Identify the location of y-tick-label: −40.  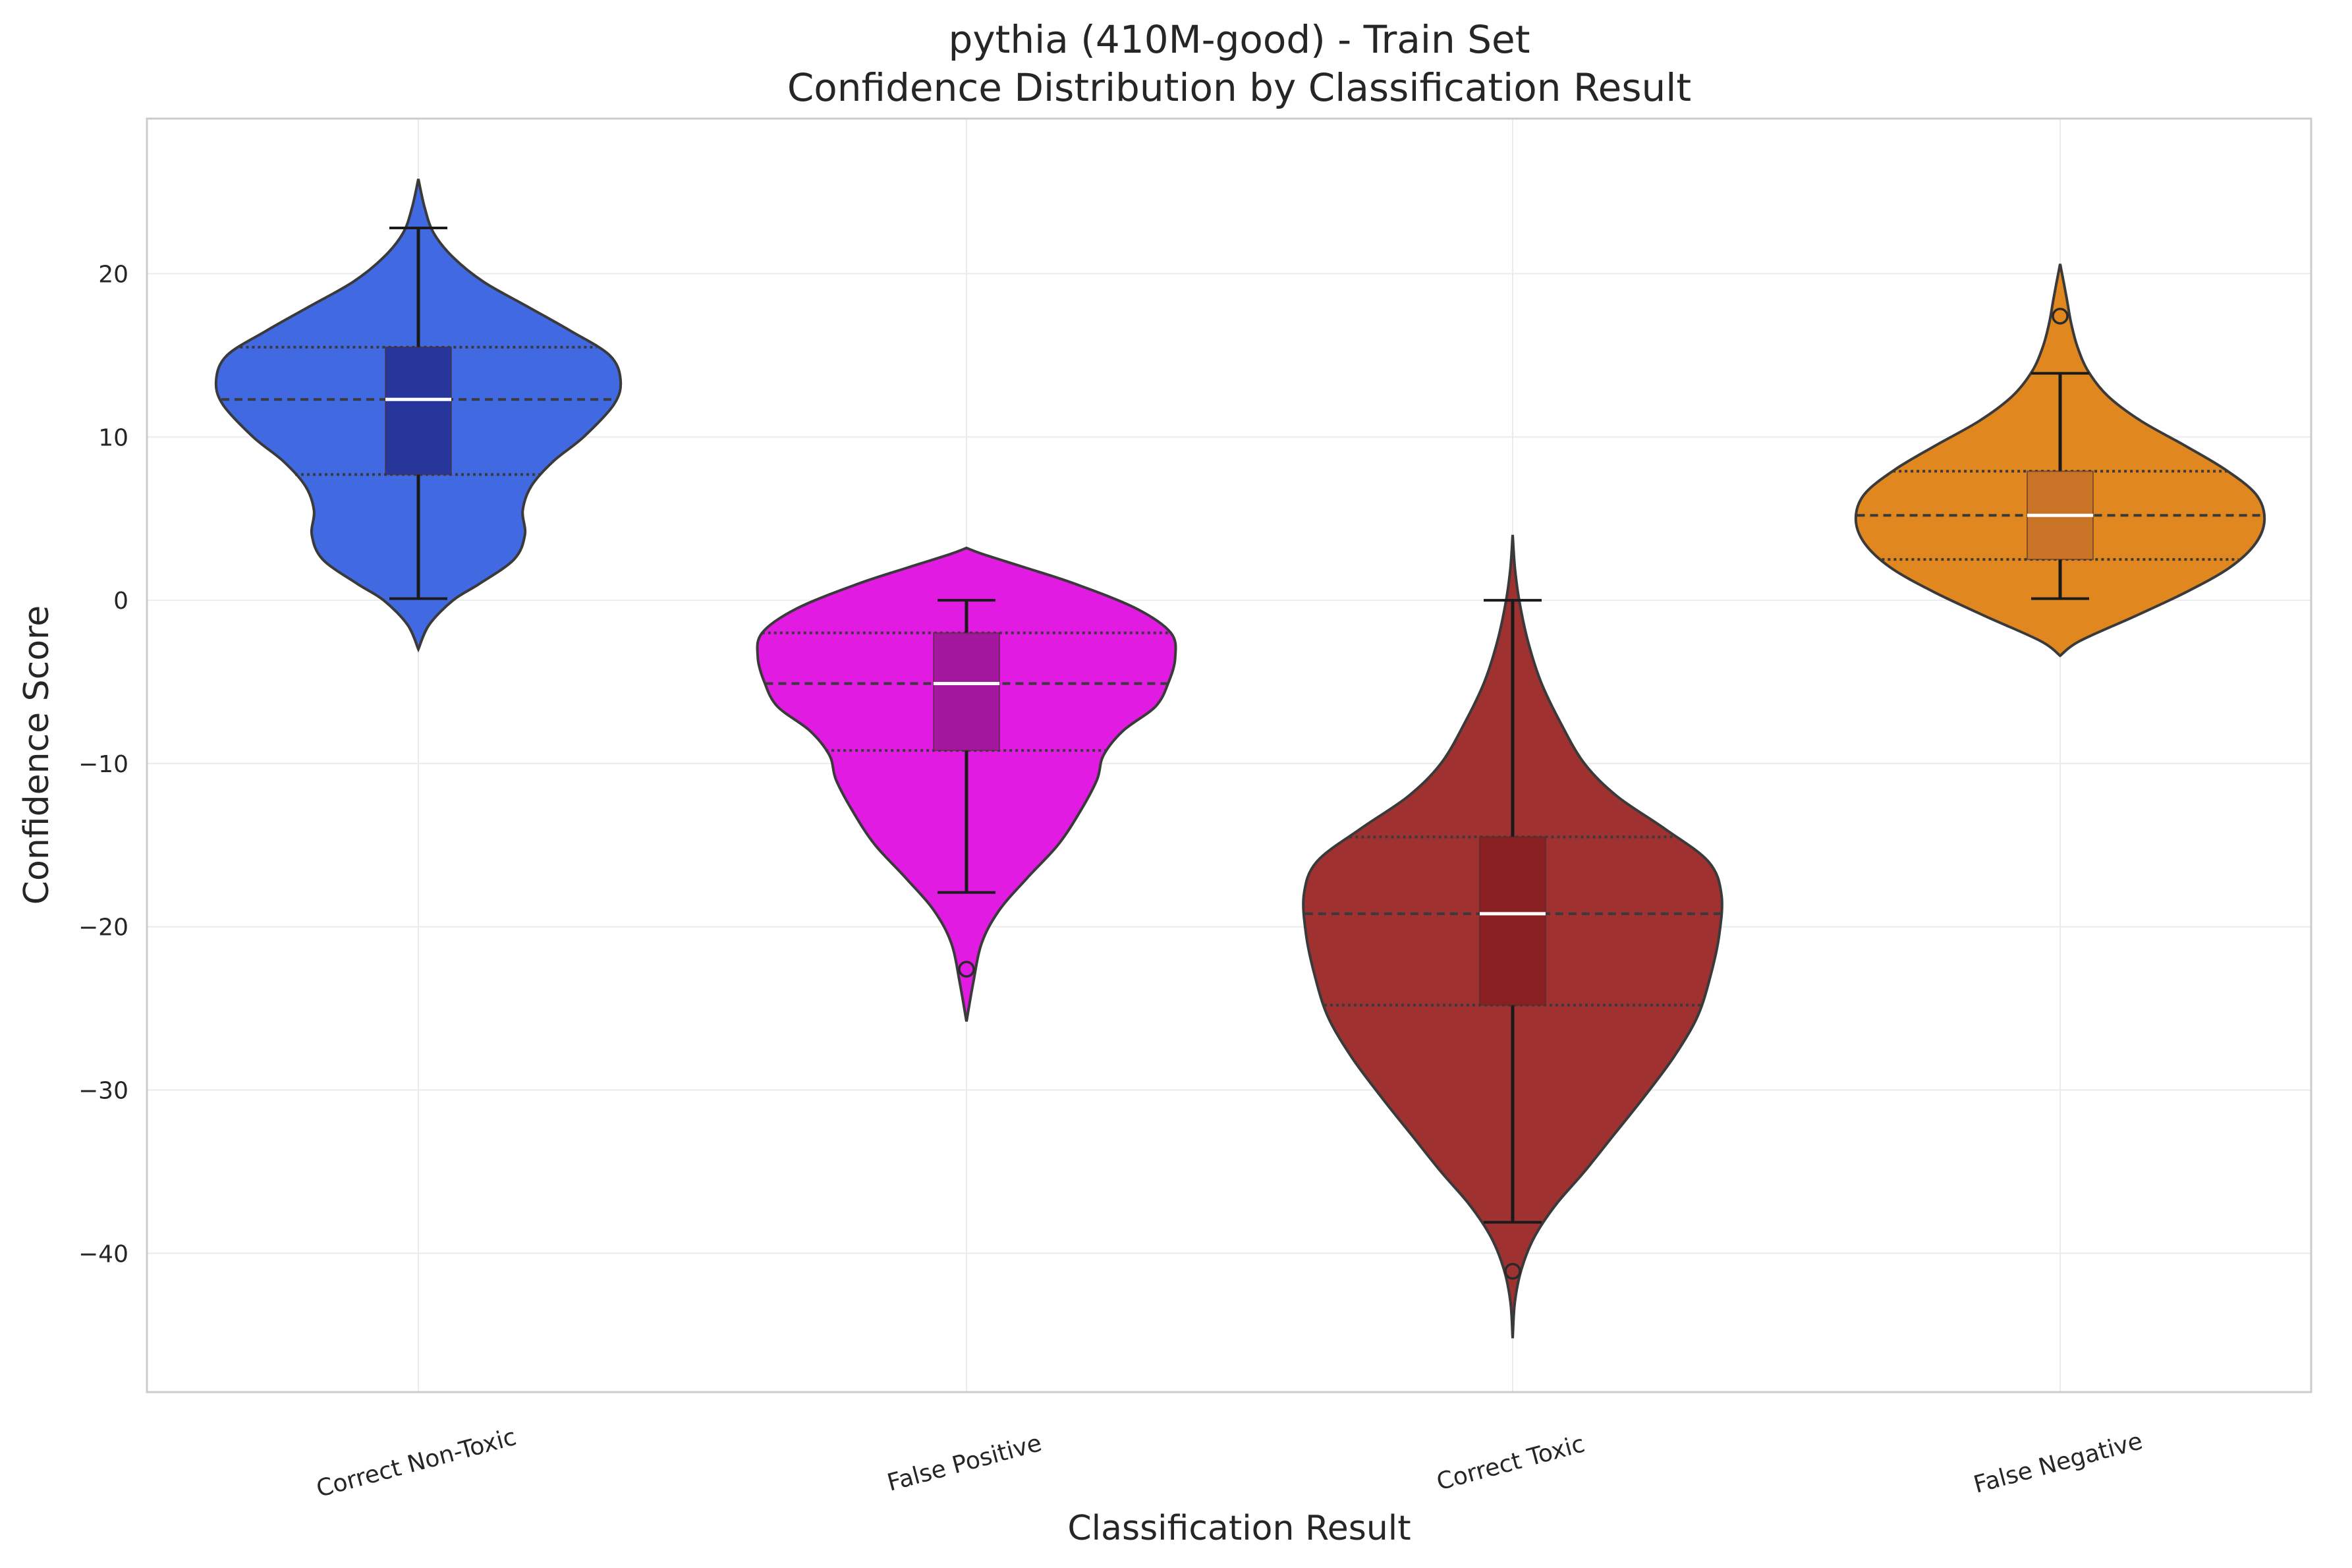
(103, 1254).